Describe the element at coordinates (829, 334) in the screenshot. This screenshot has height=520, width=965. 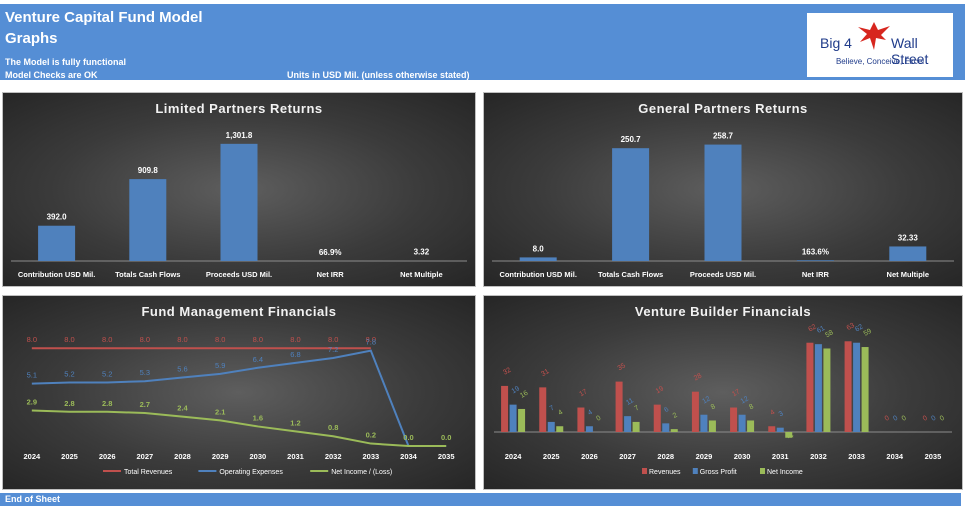
I see `data-label: 58` at that location.